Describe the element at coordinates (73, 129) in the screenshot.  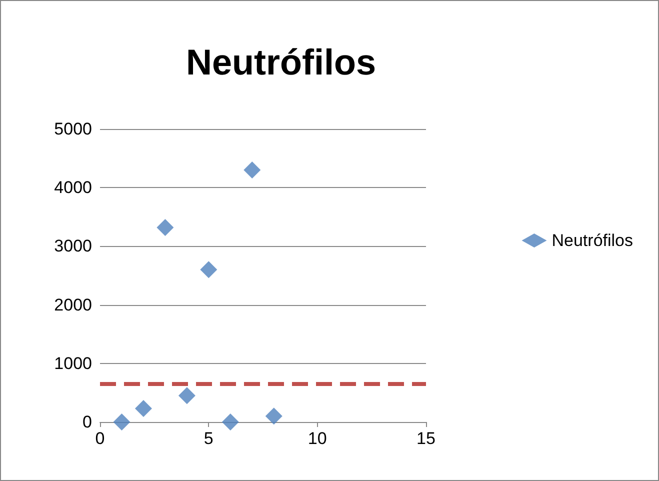
I see `y-tick-label: 5000` at that location.